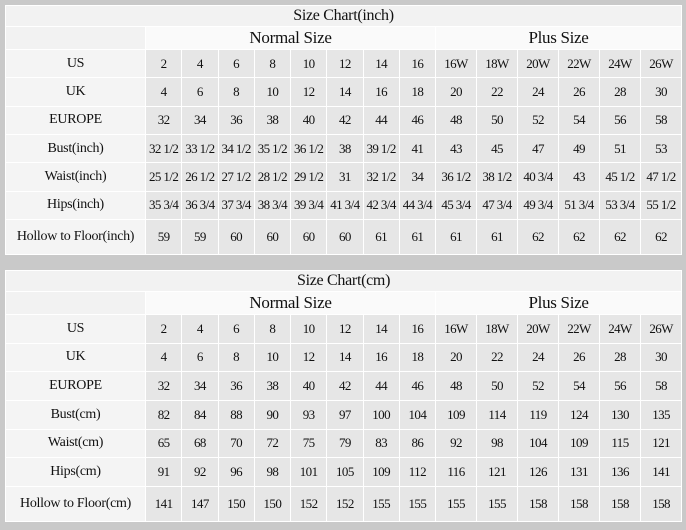 The width and height of the screenshot is (686, 530). I want to click on table-cell: 147, so click(200, 504).